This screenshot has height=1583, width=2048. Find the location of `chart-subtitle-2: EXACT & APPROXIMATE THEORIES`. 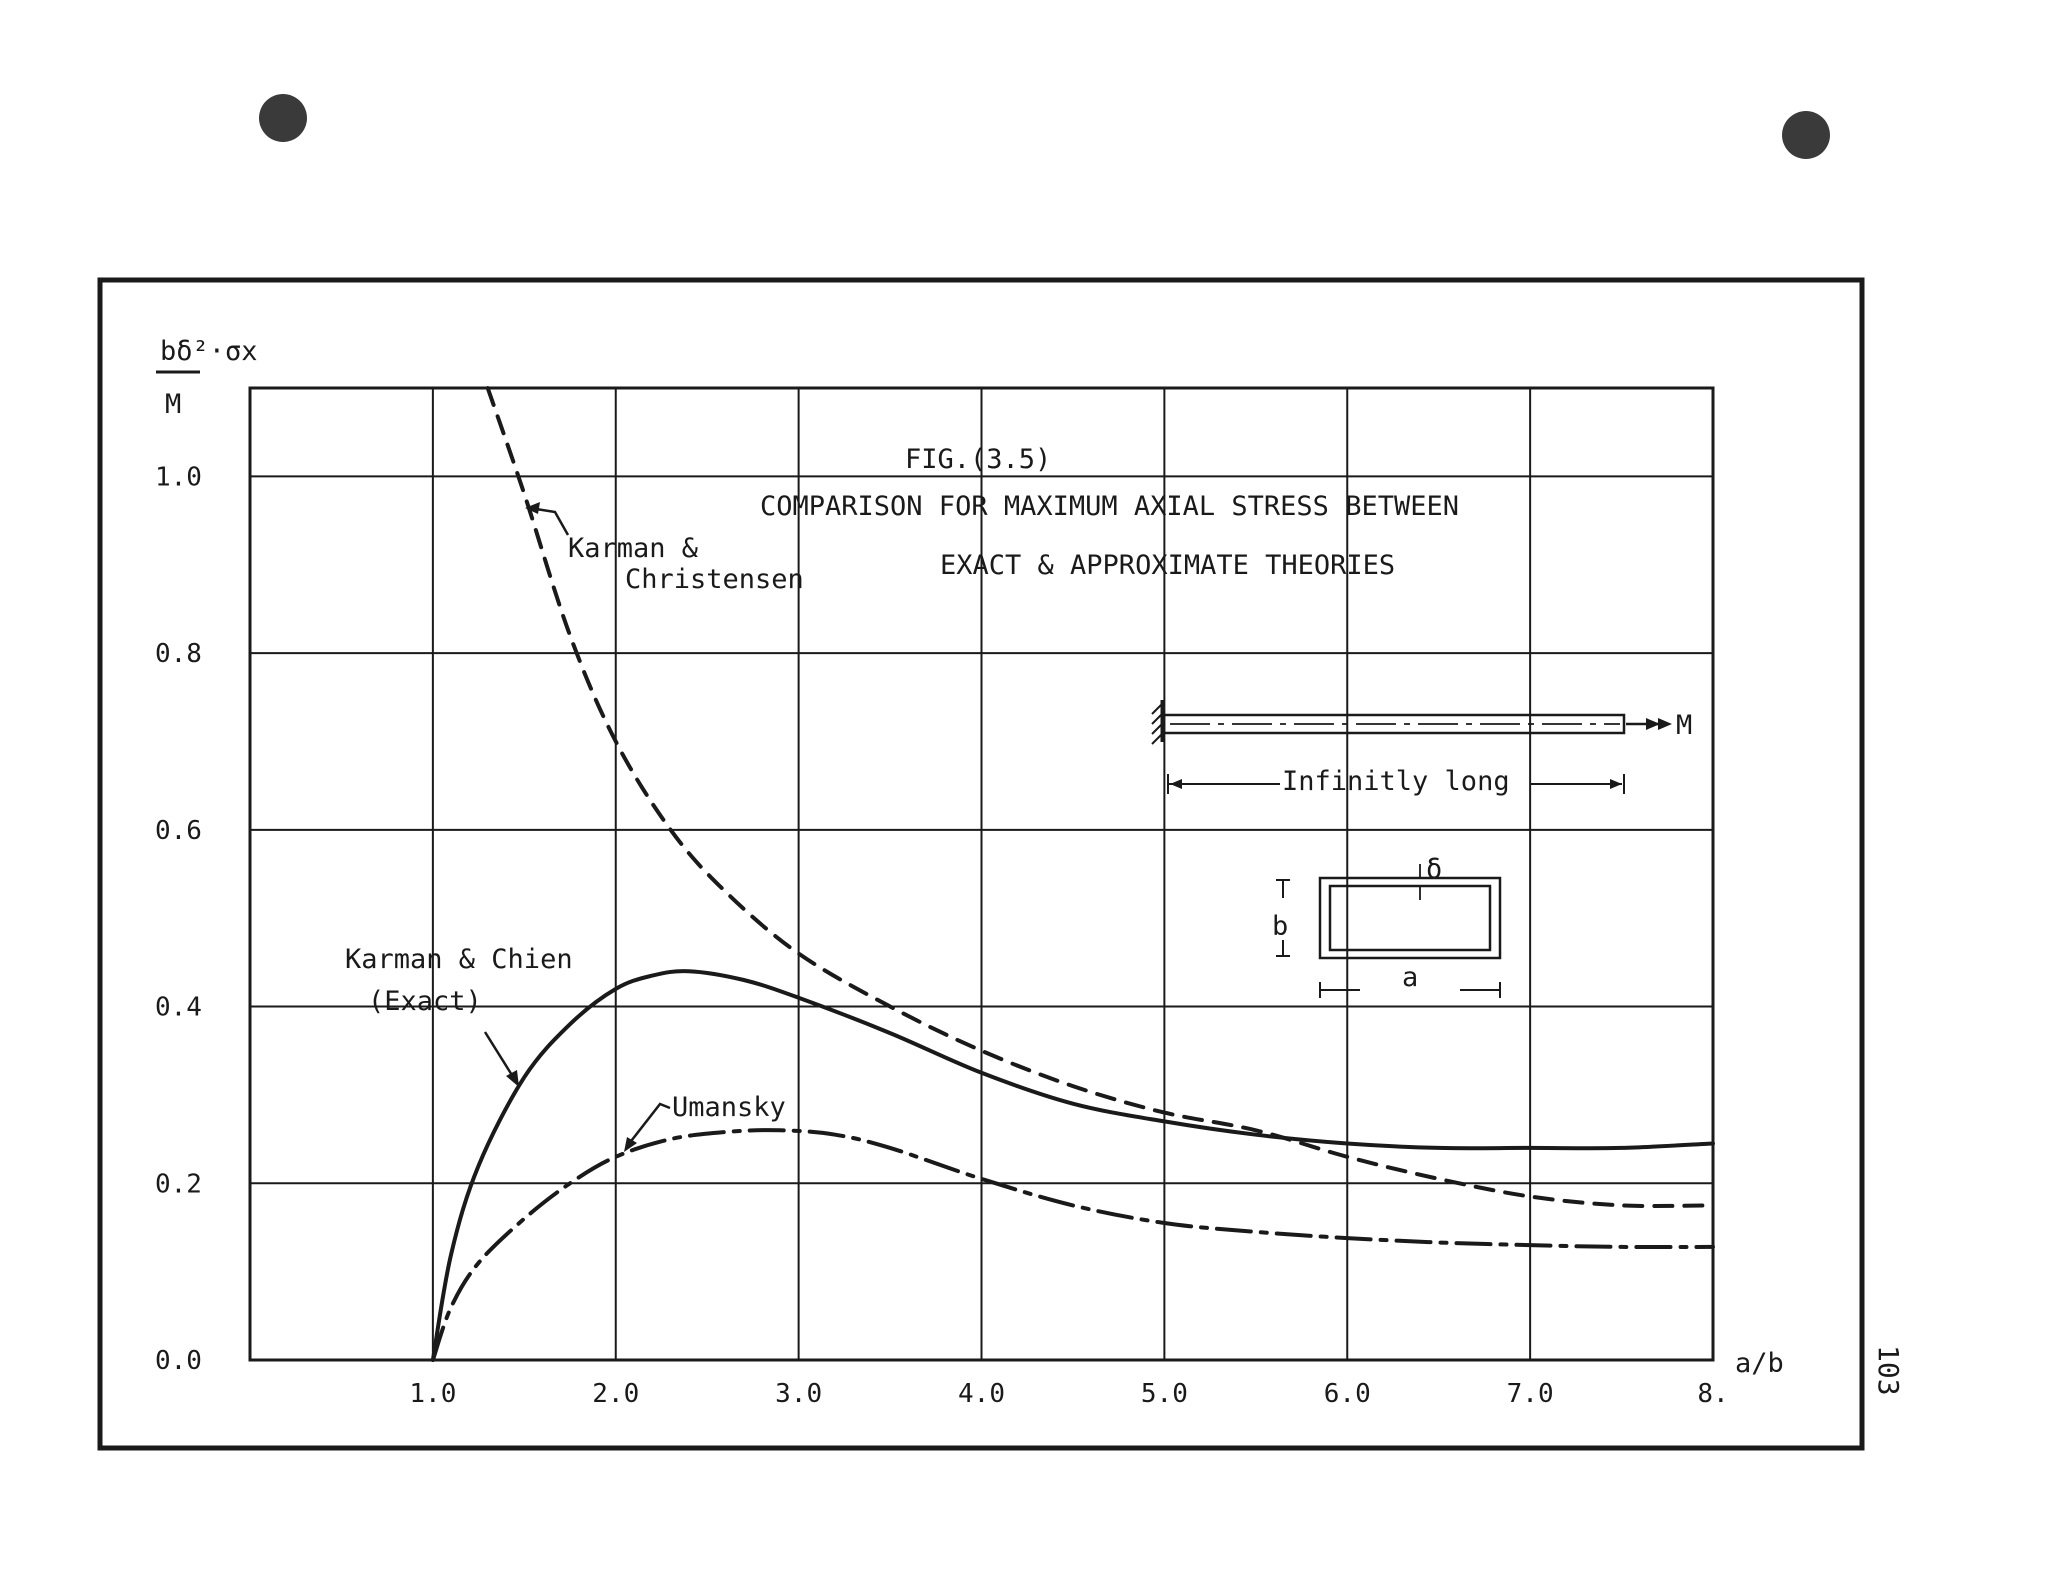

chart-subtitle-2: EXACT & APPROXIMATE THEORIES is located at coordinates (1167, 565).